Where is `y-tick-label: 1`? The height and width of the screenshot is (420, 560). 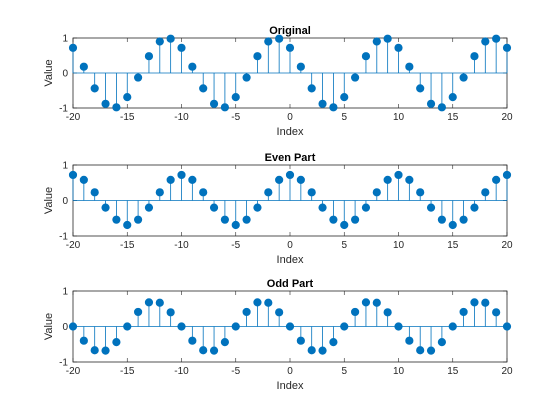
y-tick-label: 1 is located at coordinates (65, 39).